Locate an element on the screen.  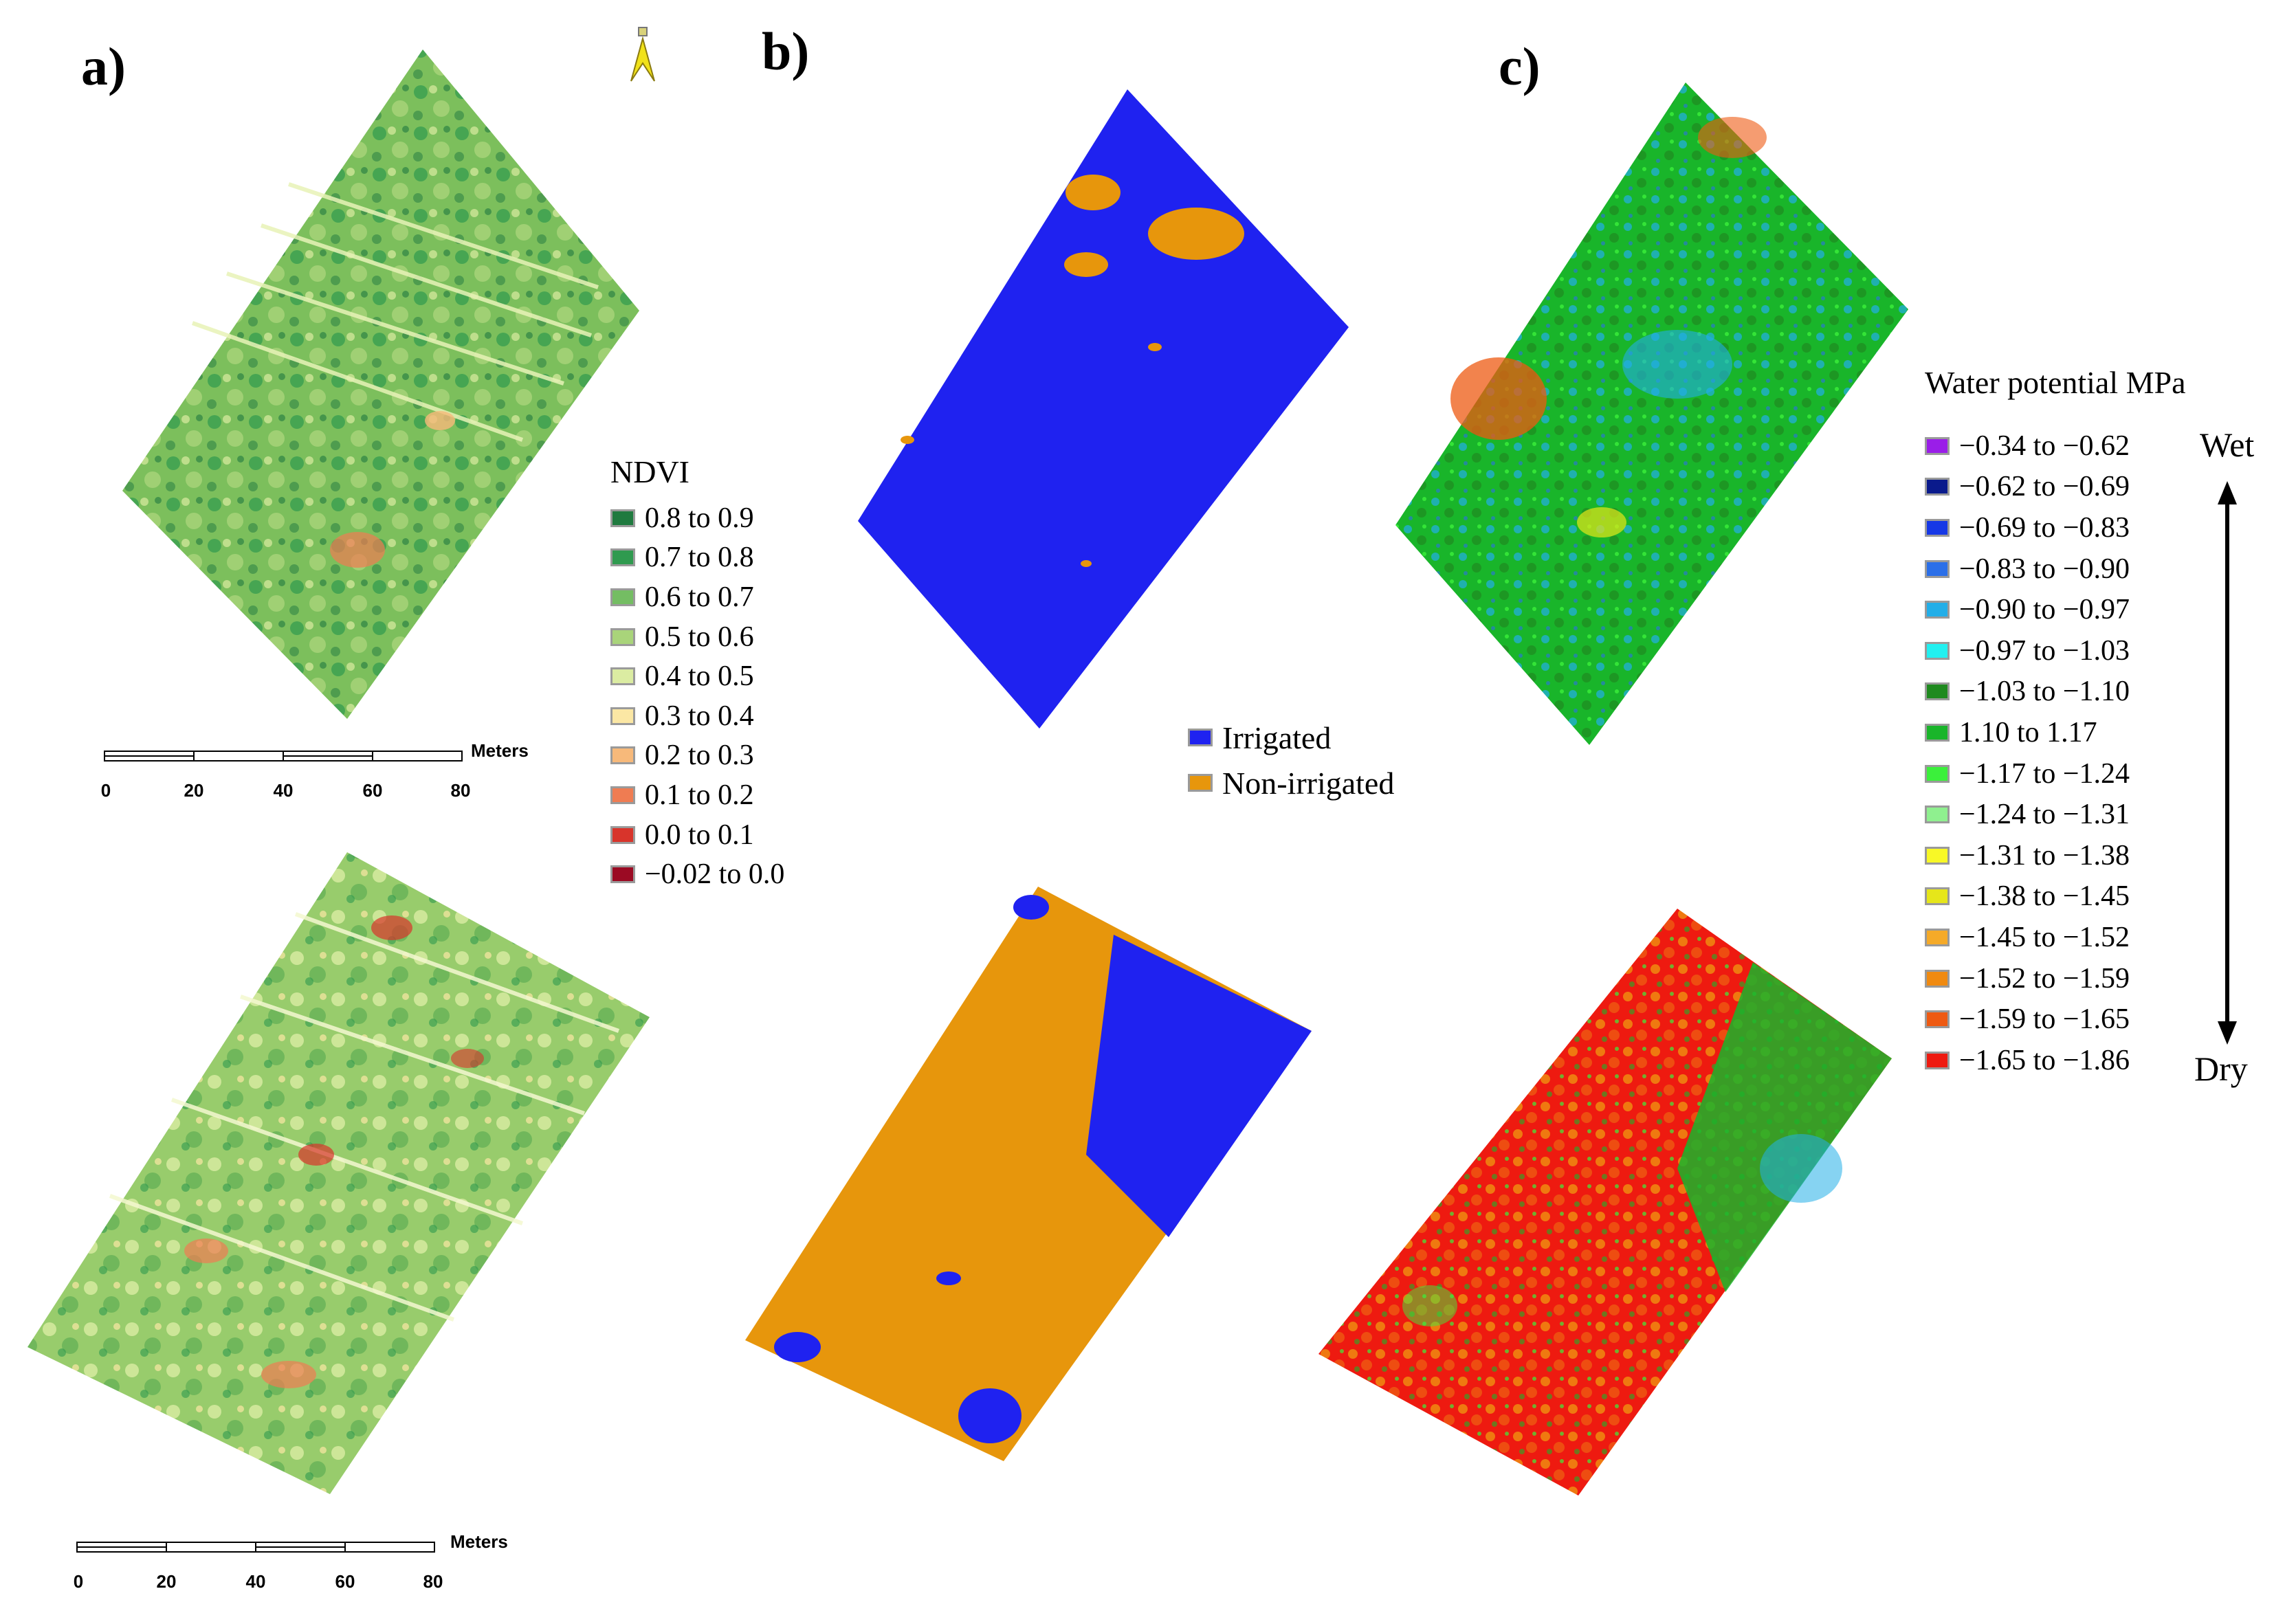
water-potential-legend-label: −1.24 to −1.31 is located at coordinates (2044, 815).